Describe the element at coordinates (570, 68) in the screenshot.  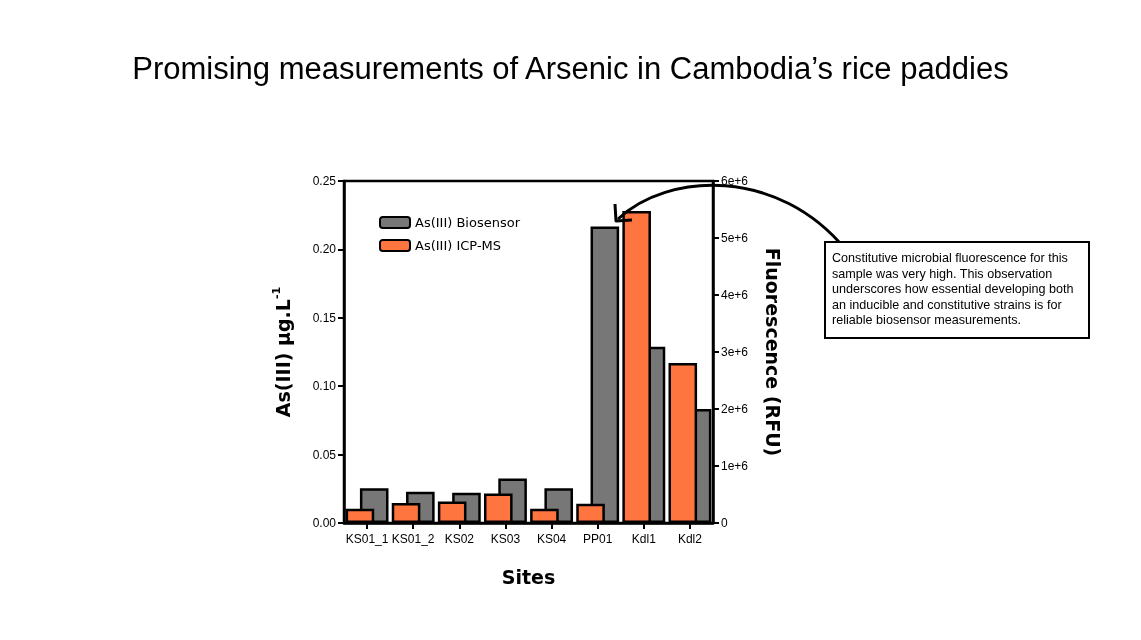
I see `chart-title: Promising measurements of Arsenic in Cambodia’s rice paddies` at that location.